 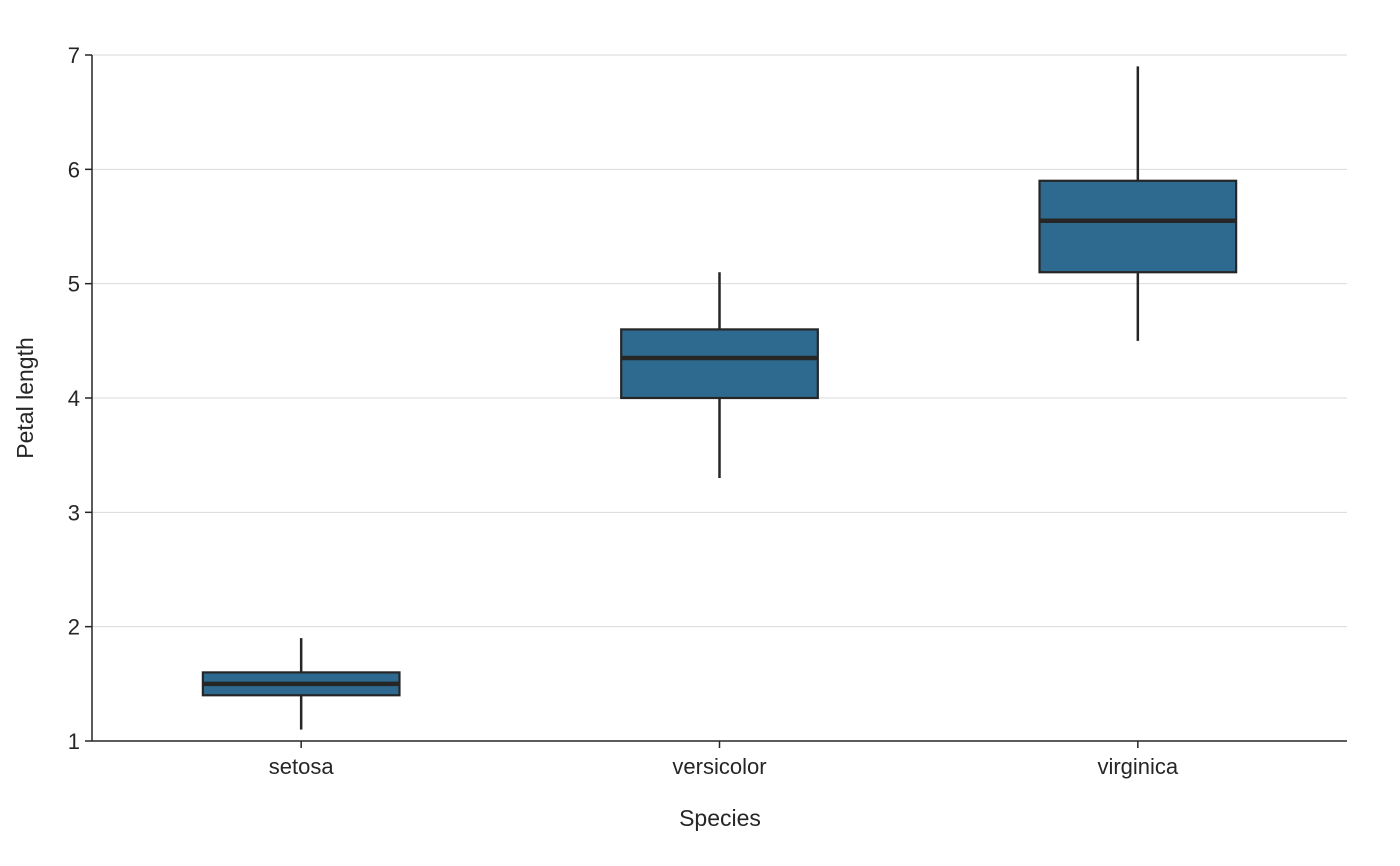 I want to click on y-tick-label: 2, so click(x=74, y=627).